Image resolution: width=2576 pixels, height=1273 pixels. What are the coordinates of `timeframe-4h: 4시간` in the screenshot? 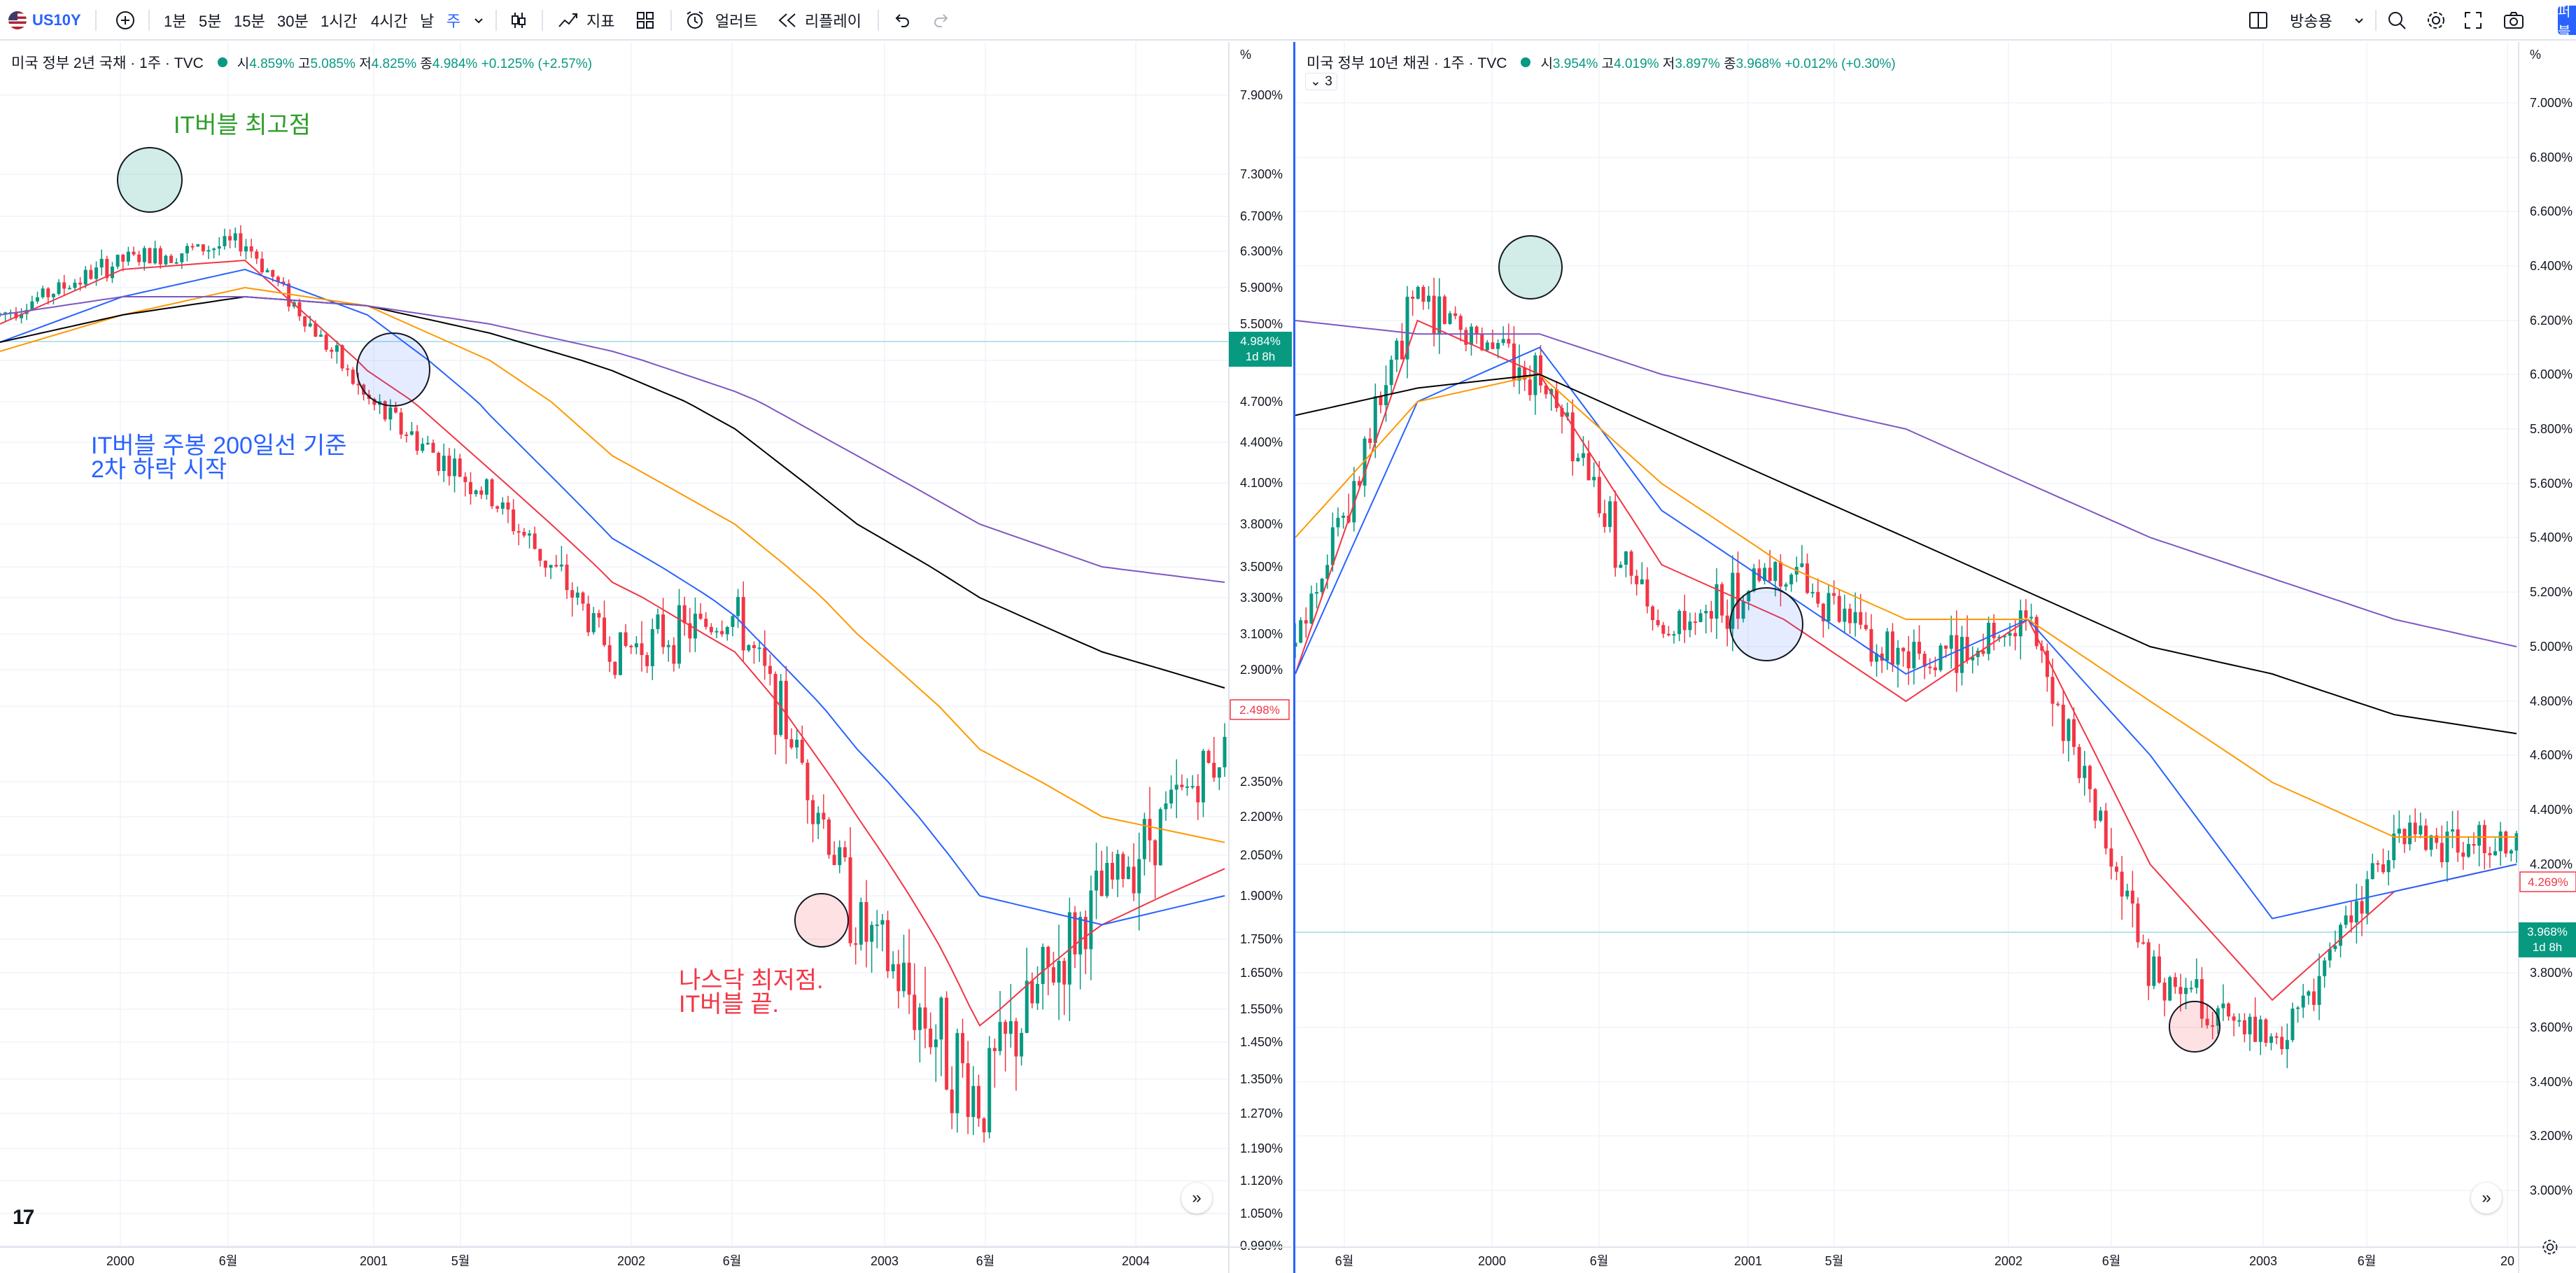 It's located at (389, 21).